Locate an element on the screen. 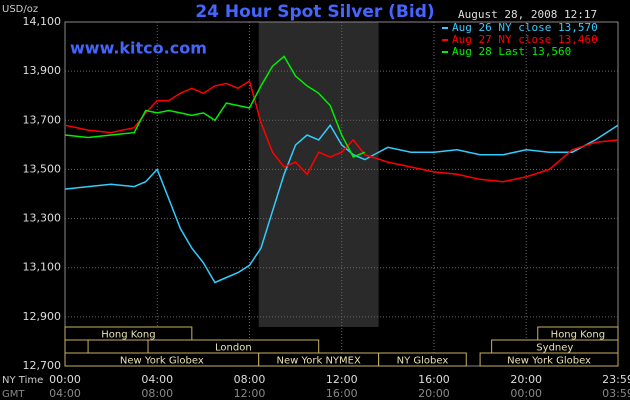 Image resolution: width=630 pixels, height=400 pixels. session-label: Sydney is located at coordinates (554, 348).